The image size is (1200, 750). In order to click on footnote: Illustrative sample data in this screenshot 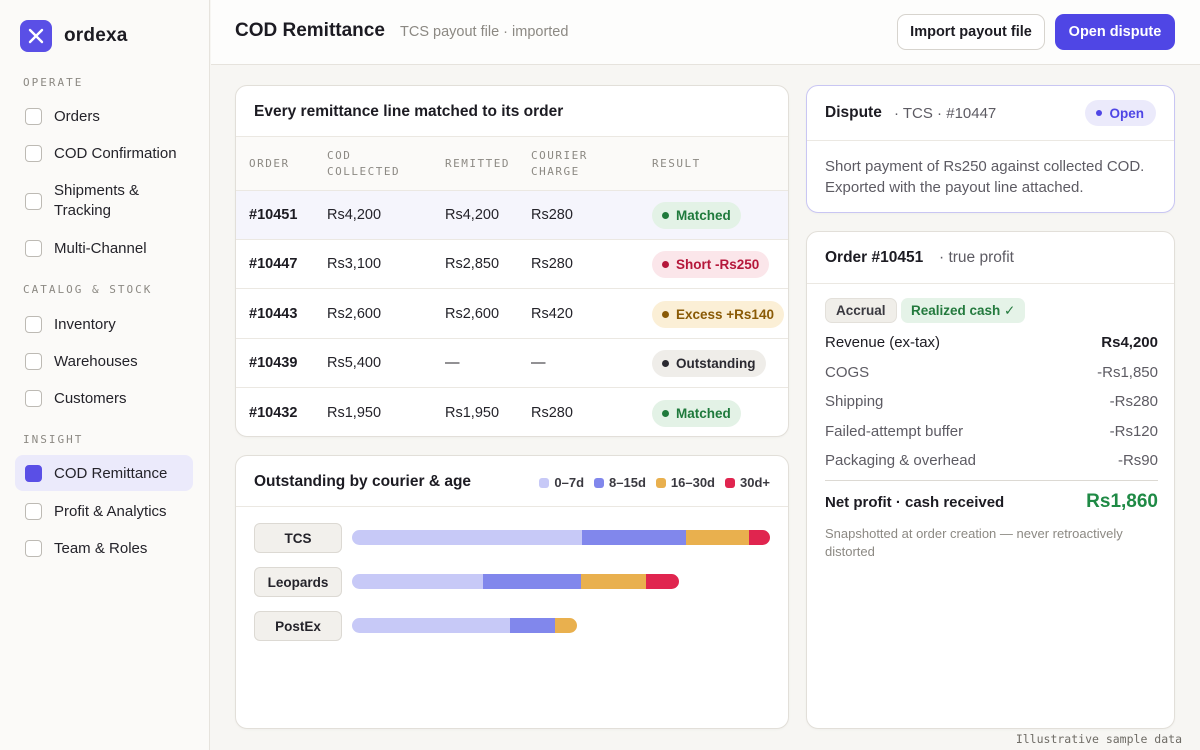, I will do `click(1098, 739)`.